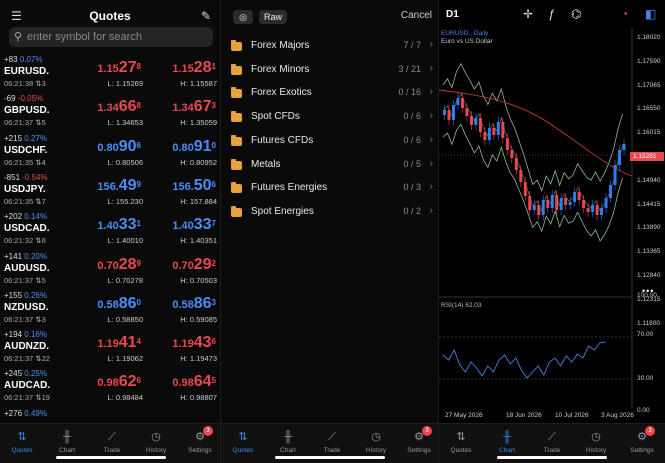  What do you see at coordinates (194, 264) in the screenshot?
I see `ask-price: 0.70292` at bounding box center [194, 264].